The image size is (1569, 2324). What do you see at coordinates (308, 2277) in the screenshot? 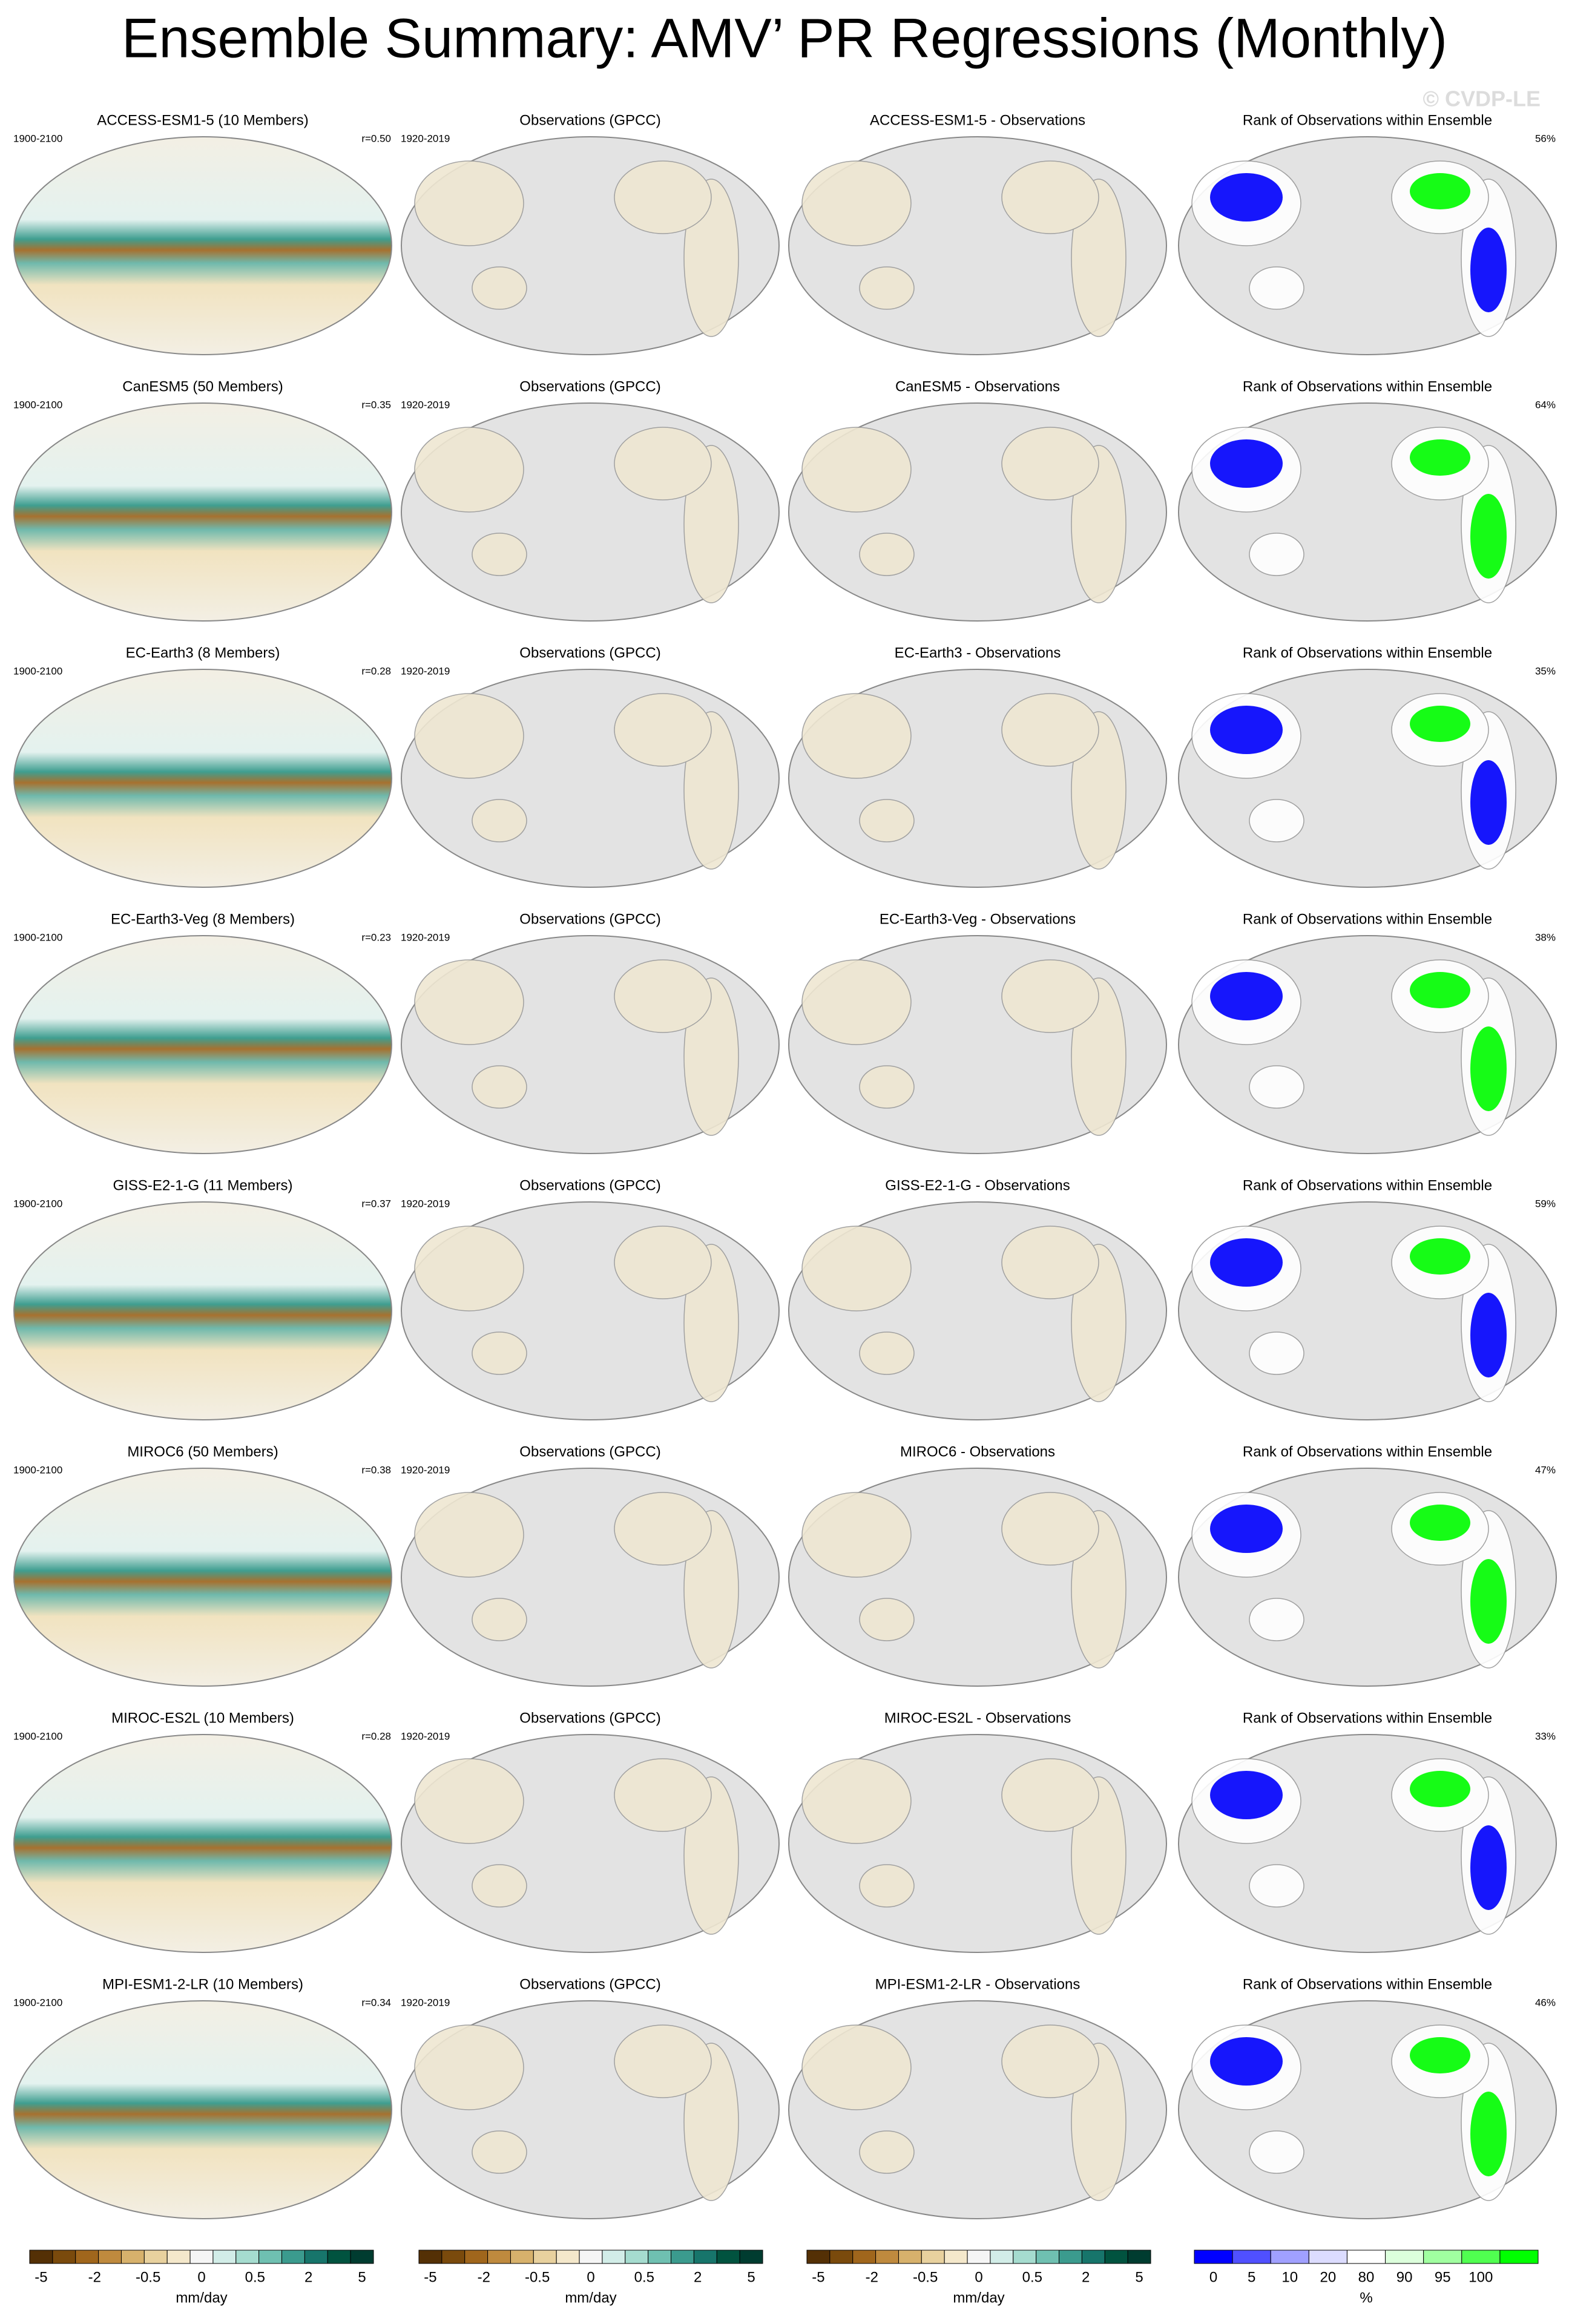
I see `colorbar-label: 2` at bounding box center [308, 2277].